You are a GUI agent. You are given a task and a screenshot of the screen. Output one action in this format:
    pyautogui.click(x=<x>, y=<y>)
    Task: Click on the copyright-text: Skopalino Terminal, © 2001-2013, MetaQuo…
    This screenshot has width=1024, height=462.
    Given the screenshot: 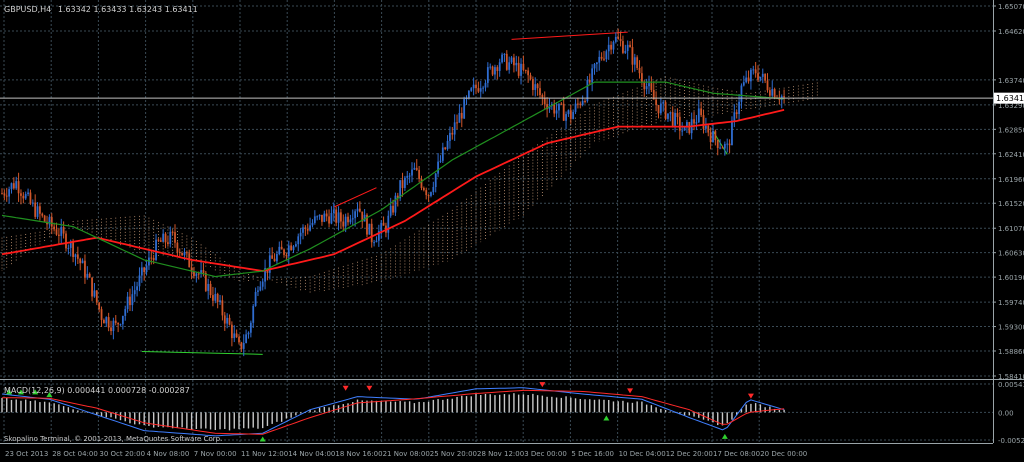 What is the action you would take?
    pyautogui.click(x=113, y=439)
    